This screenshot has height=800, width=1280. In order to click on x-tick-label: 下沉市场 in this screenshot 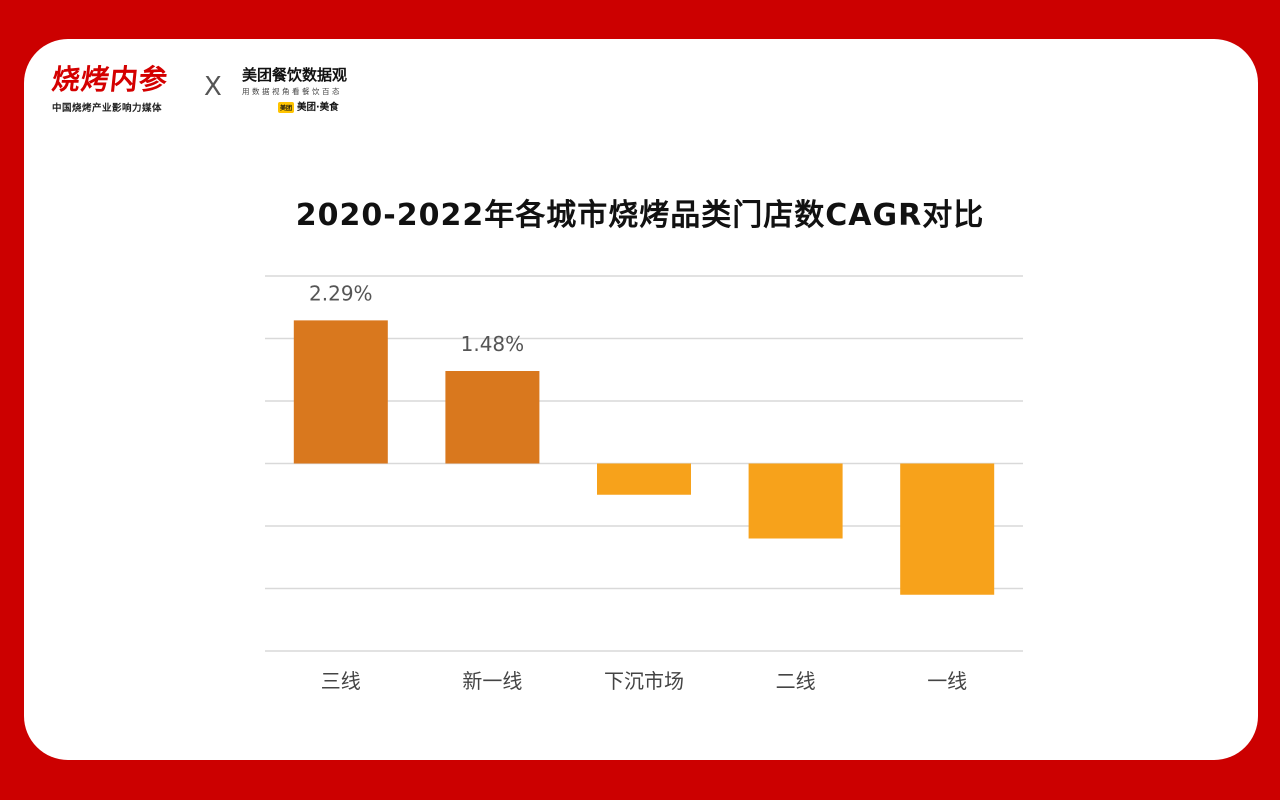, I will do `click(644, 681)`.